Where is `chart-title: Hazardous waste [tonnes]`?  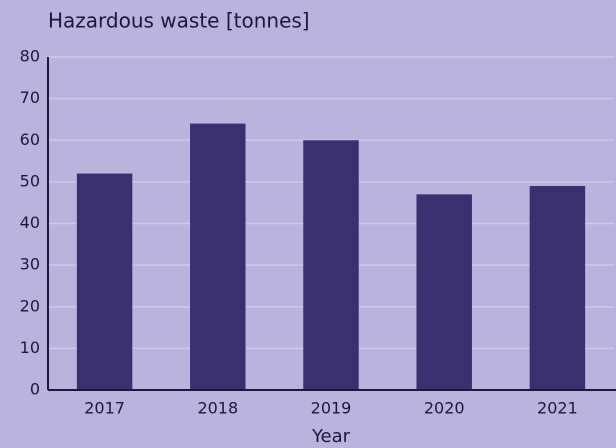 chart-title: Hazardous waste [tonnes] is located at coordinates (179, 21).